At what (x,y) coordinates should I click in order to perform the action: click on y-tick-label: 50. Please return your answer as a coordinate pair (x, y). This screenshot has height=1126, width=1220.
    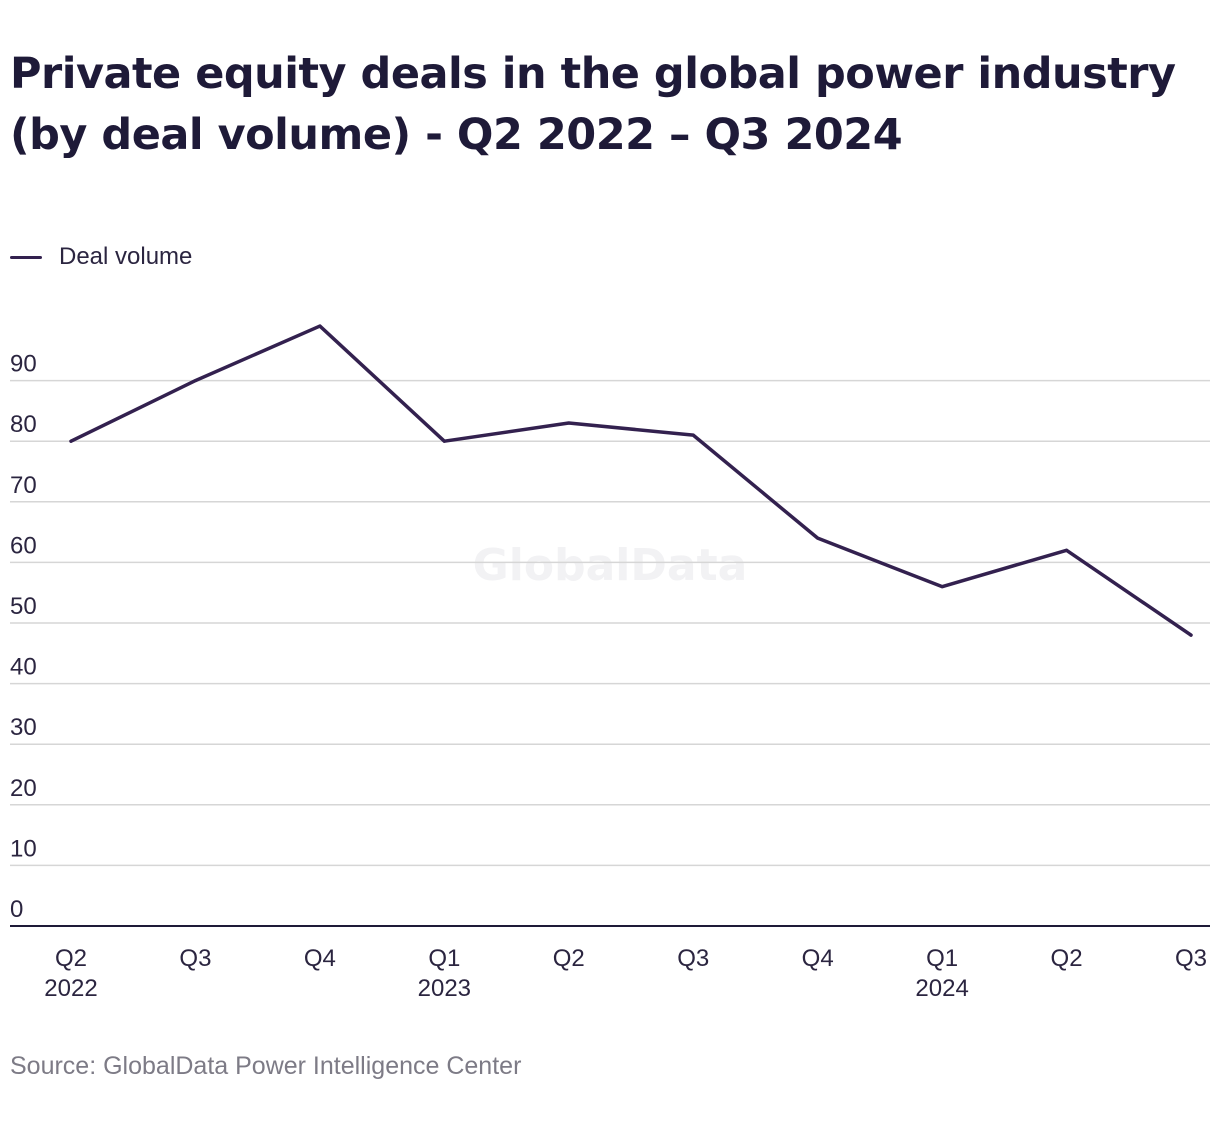
    Looking at the image, I should click on (23, 606).